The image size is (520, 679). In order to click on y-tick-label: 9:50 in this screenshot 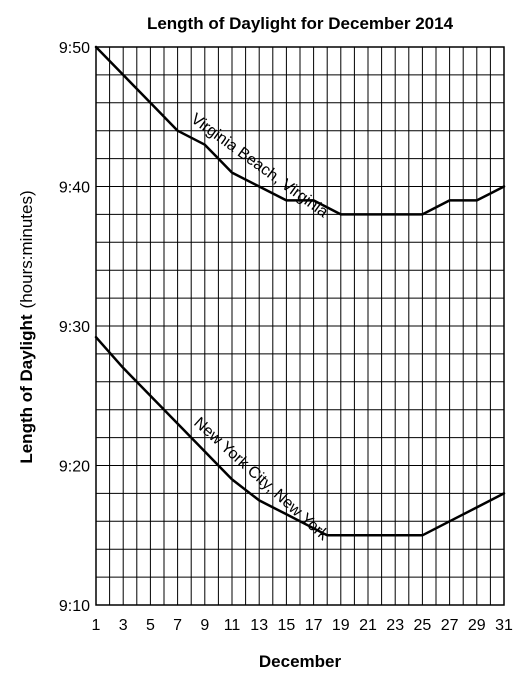, I will do `click(74, 48)`.